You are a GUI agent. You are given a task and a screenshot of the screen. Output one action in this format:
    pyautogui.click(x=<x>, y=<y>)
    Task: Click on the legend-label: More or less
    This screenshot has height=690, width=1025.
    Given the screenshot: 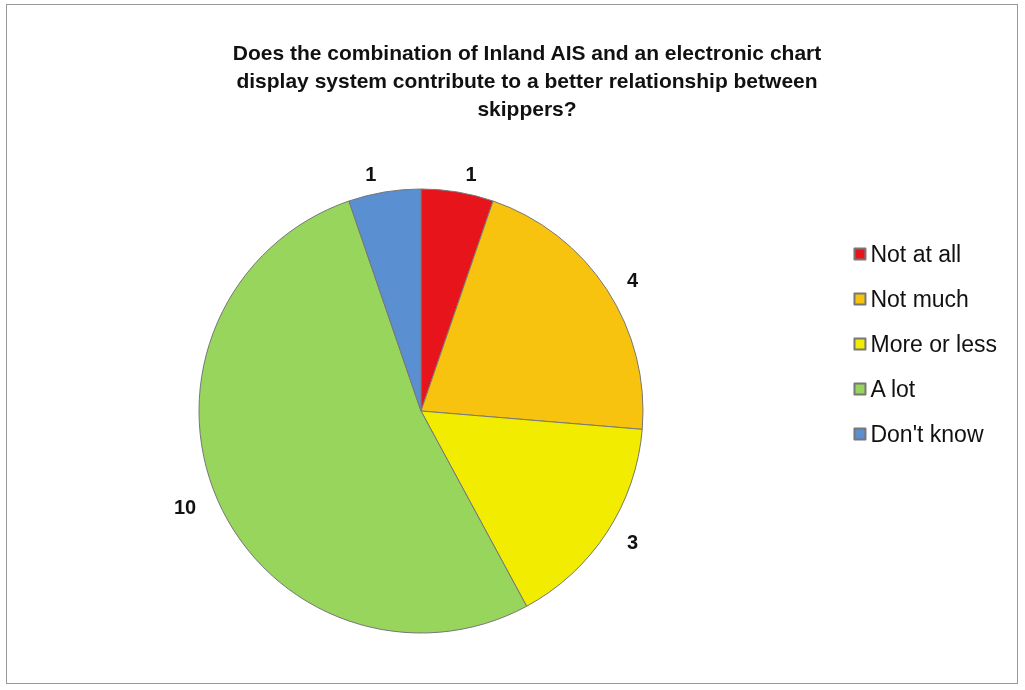 What is the action you would take?
    pyautogui.click(x=934, y=344)
    